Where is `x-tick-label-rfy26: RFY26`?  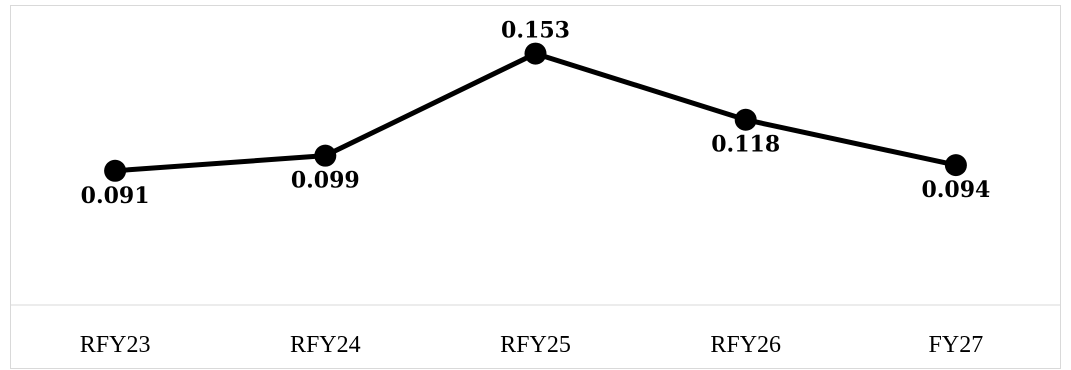 x-tick-label-rfy26: RFY26 is located at coordinates (745, 345).